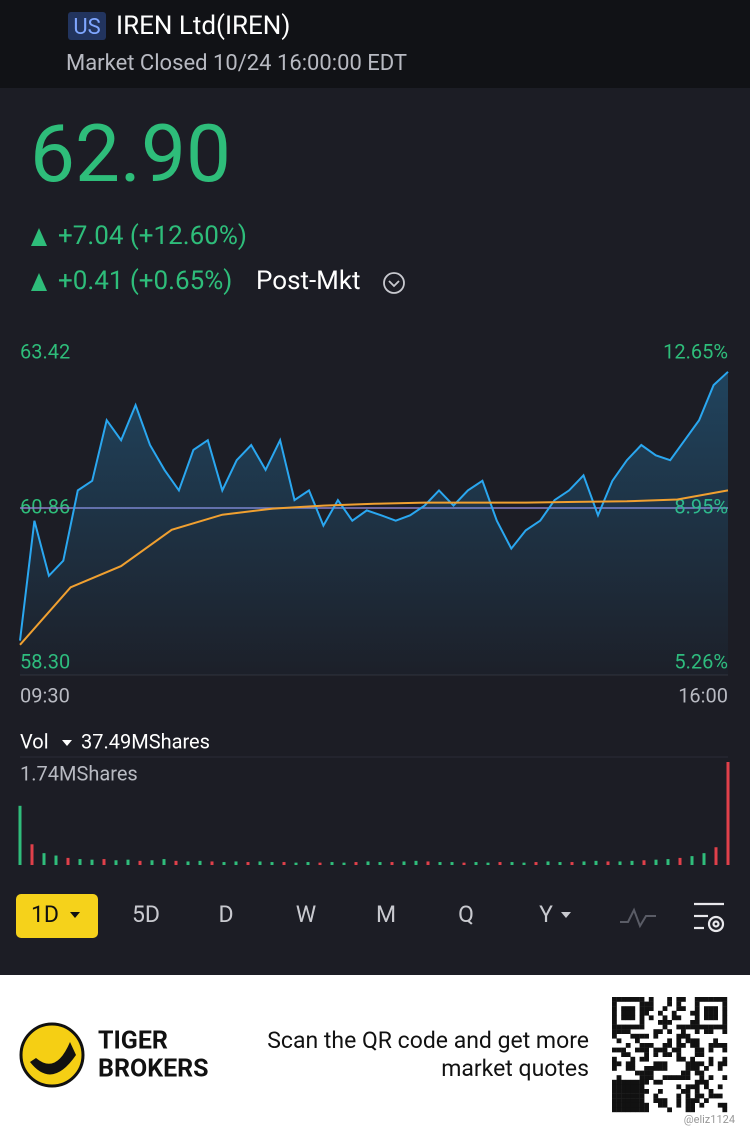 The width and height of the screenshot is (750, 1136). I want to click on post-toggle, so click(394, 283).